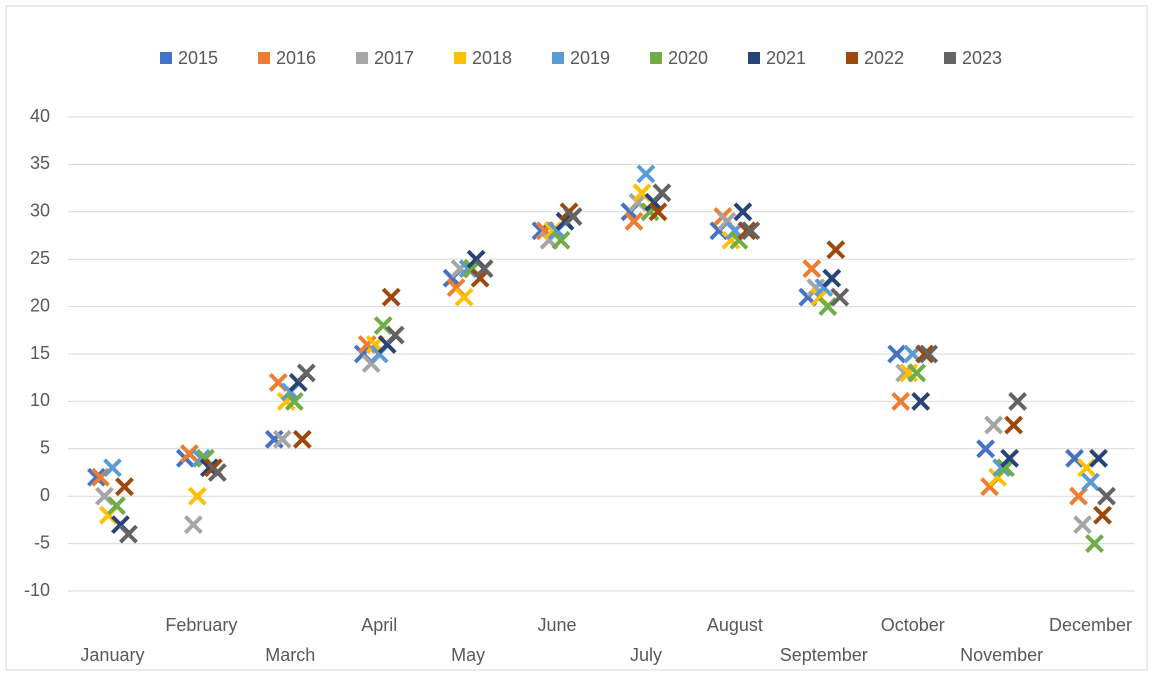  Describe the element at coordinates (112, 655) in the screenshot. I see `x-tick-label: January` at that location.